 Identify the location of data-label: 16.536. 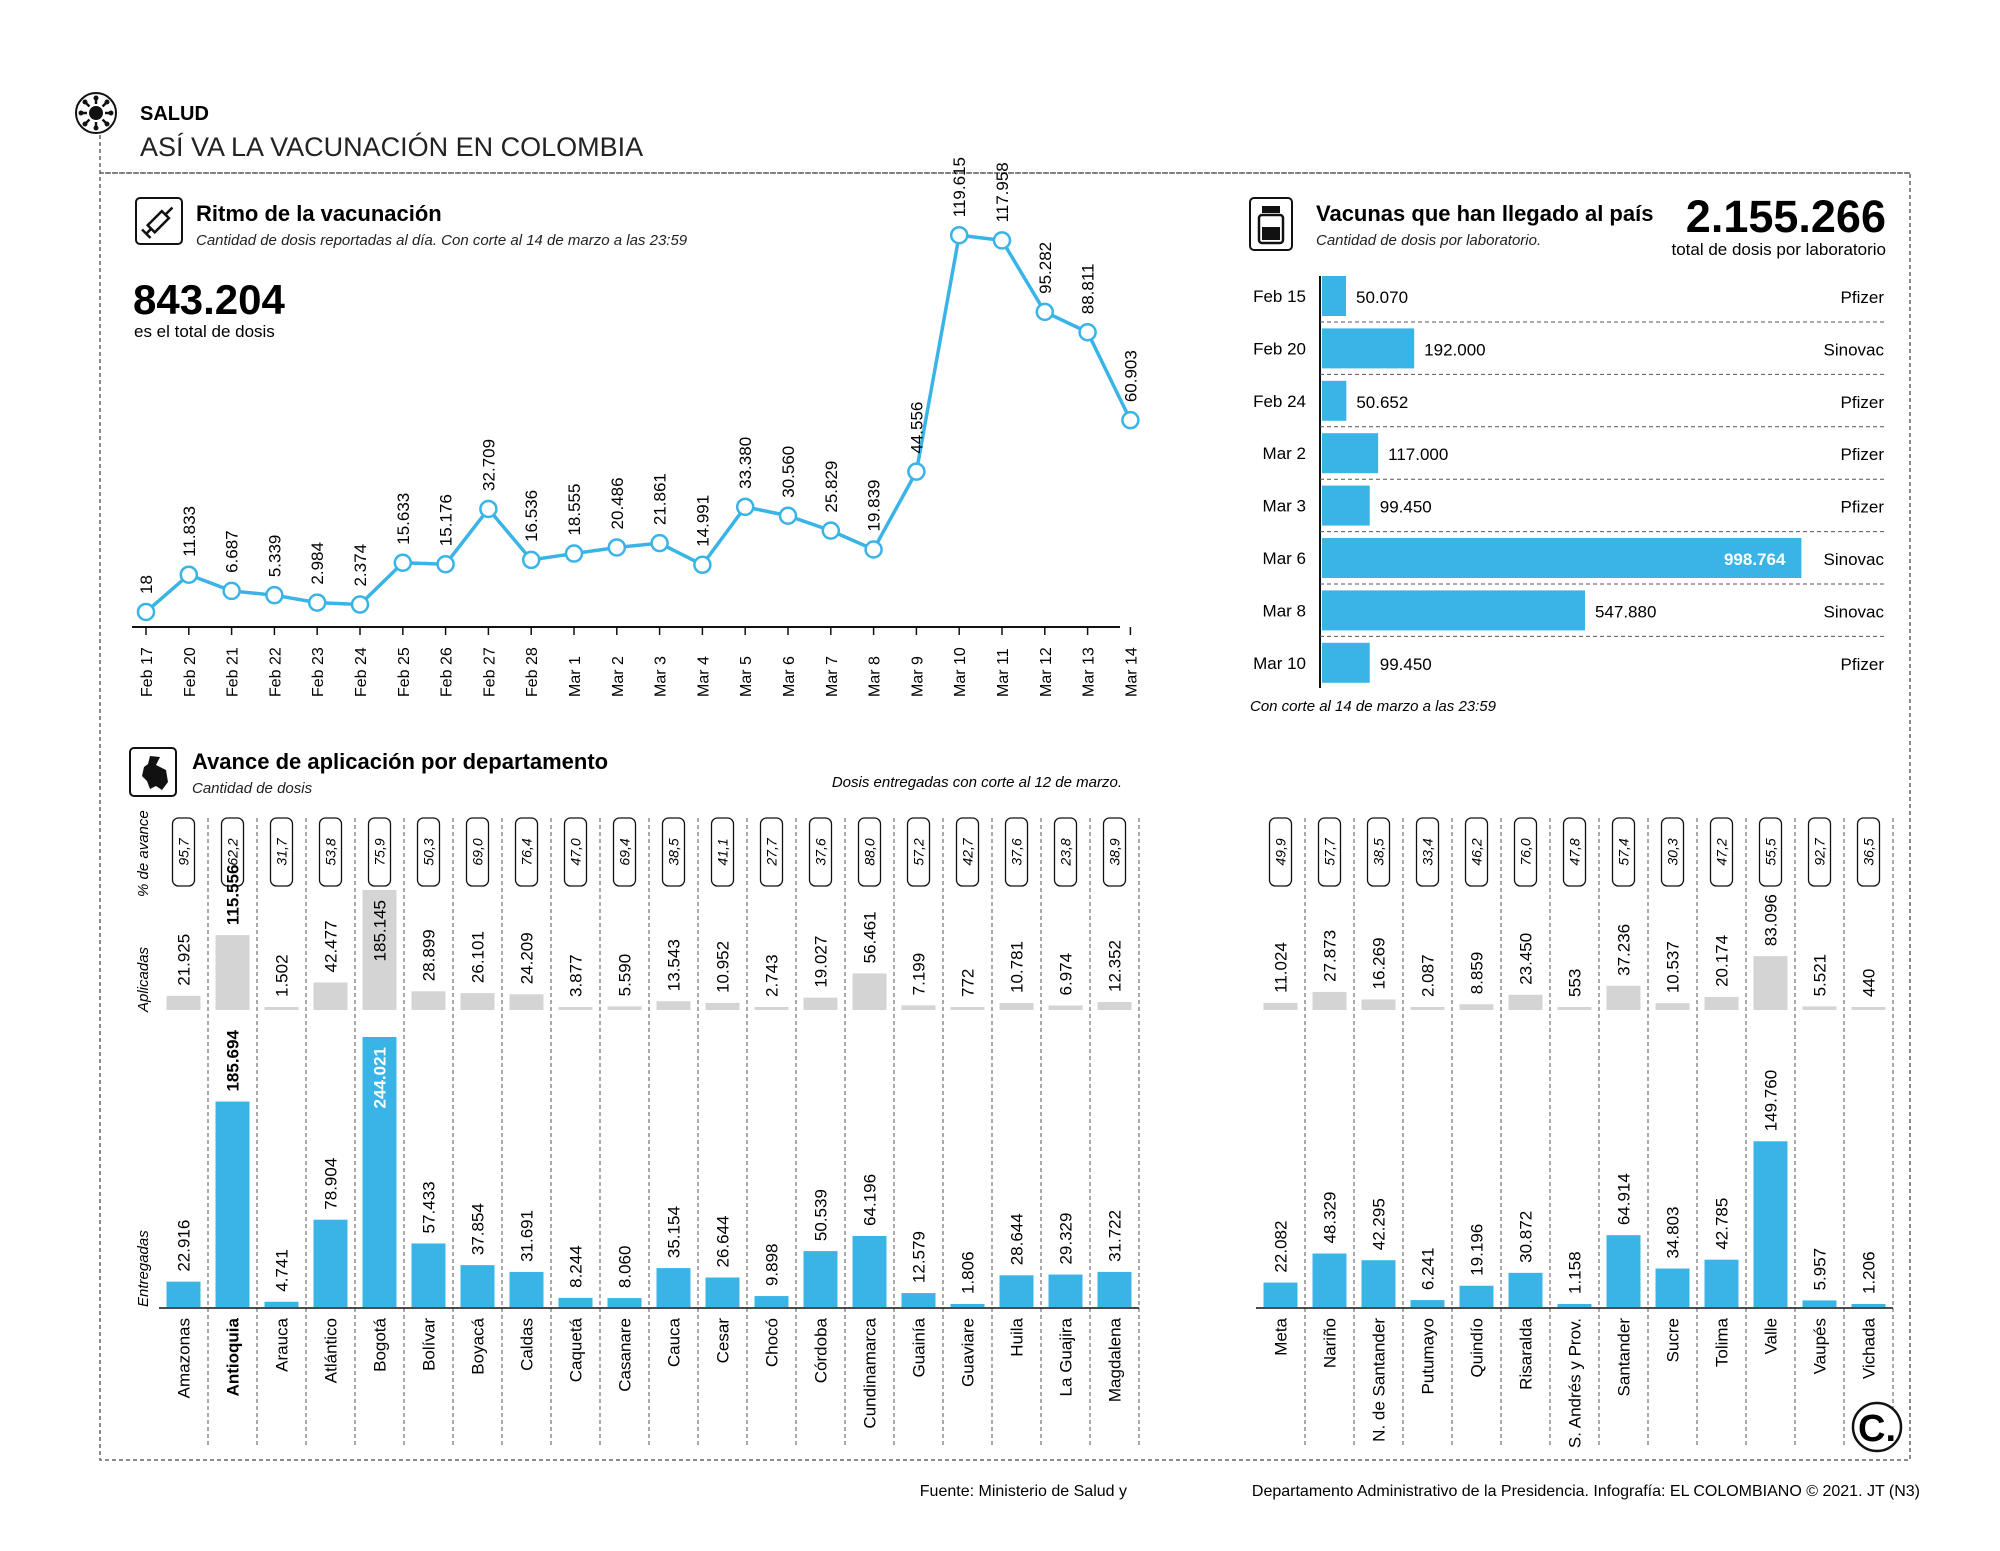
(531, 516).